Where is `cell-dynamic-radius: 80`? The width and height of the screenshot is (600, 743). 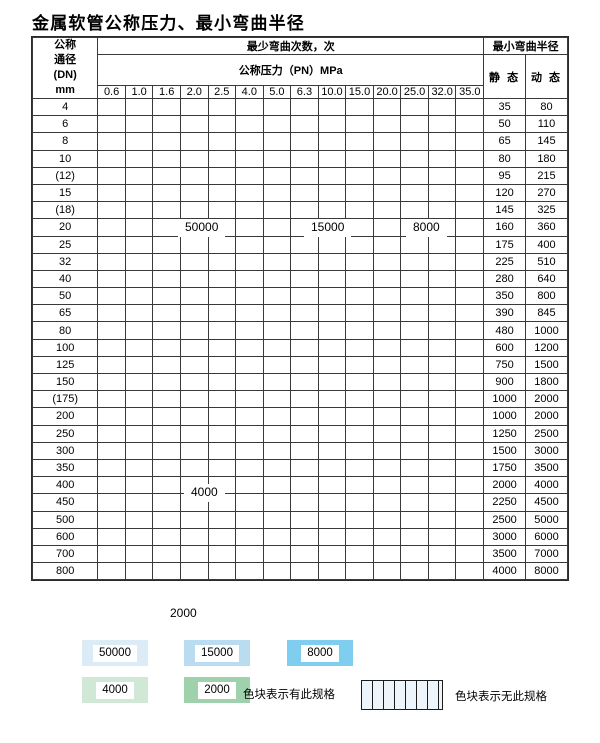
cell-dynamic-radius: 80 is located at coordinates (546, 107).